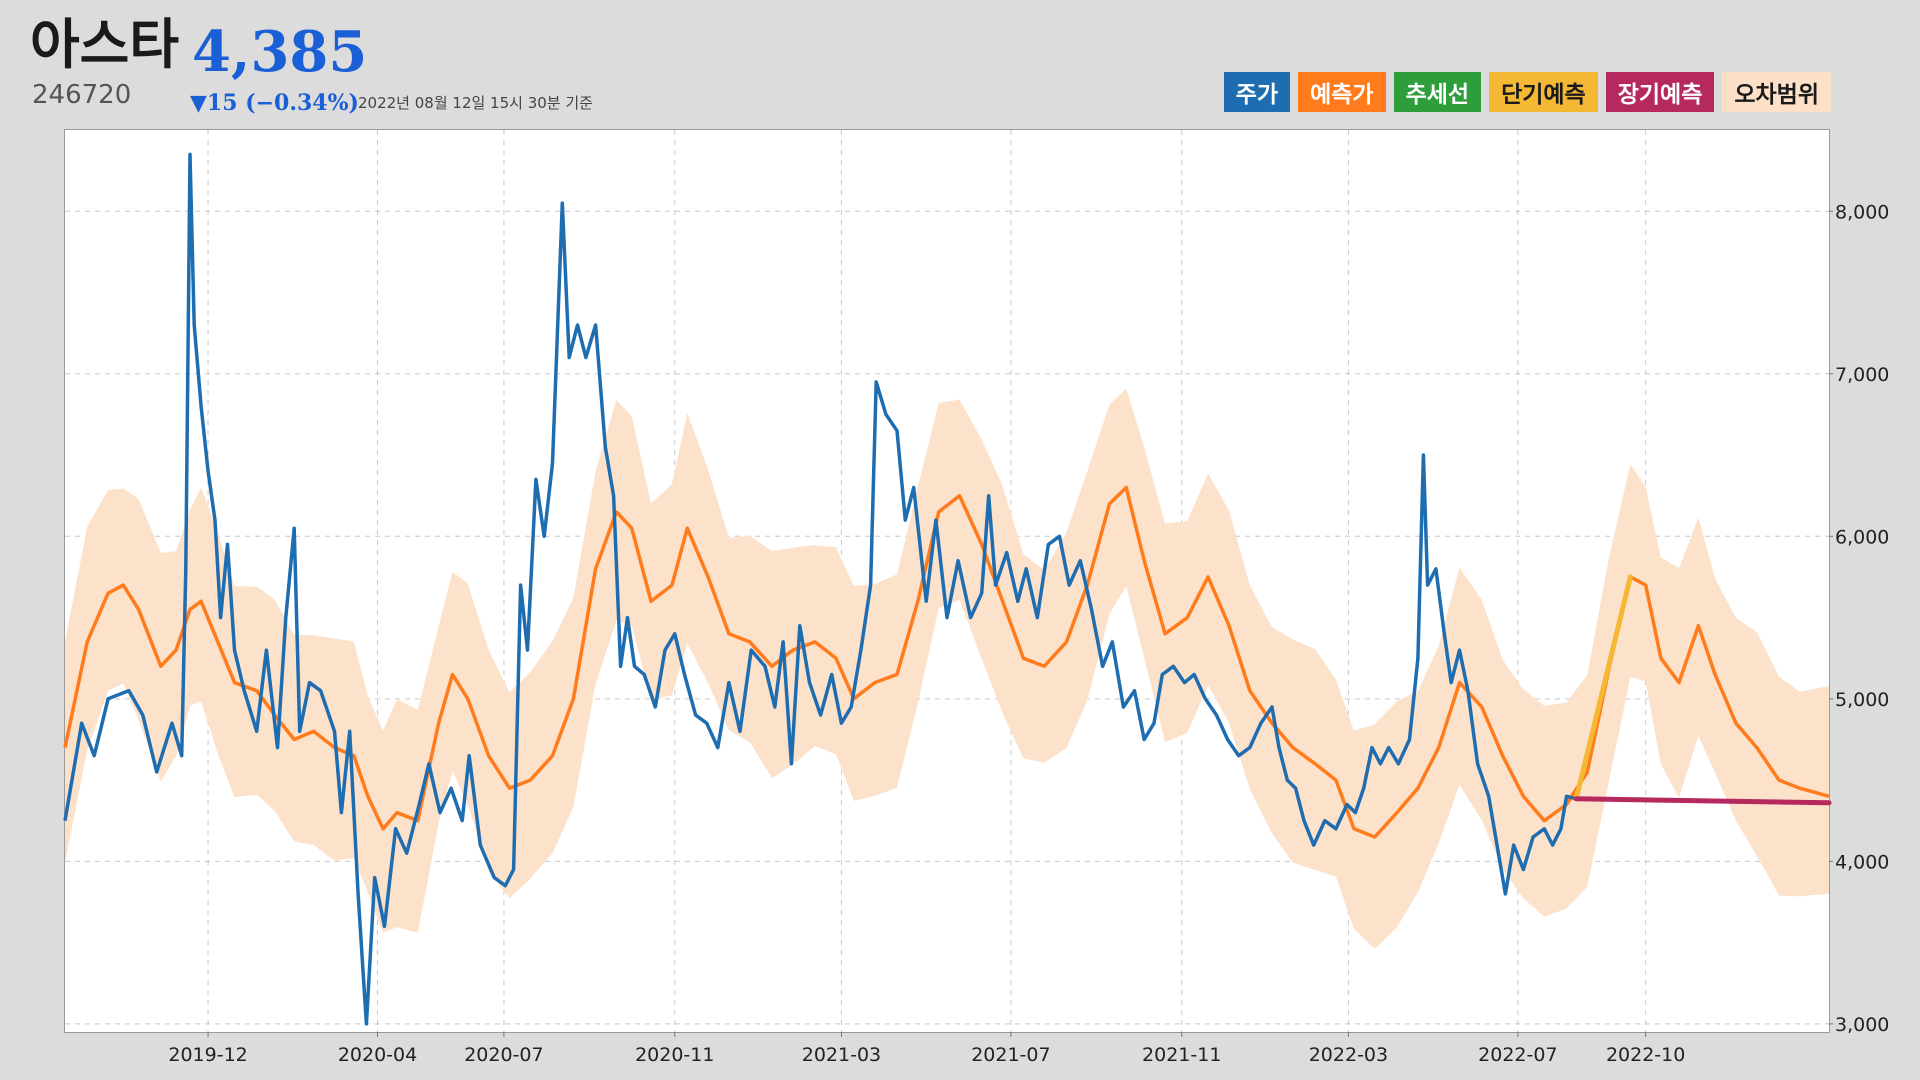 The image size is (1920, 1080). I want to click on x-tick-label: 2022-03, so click(1348, 1055).